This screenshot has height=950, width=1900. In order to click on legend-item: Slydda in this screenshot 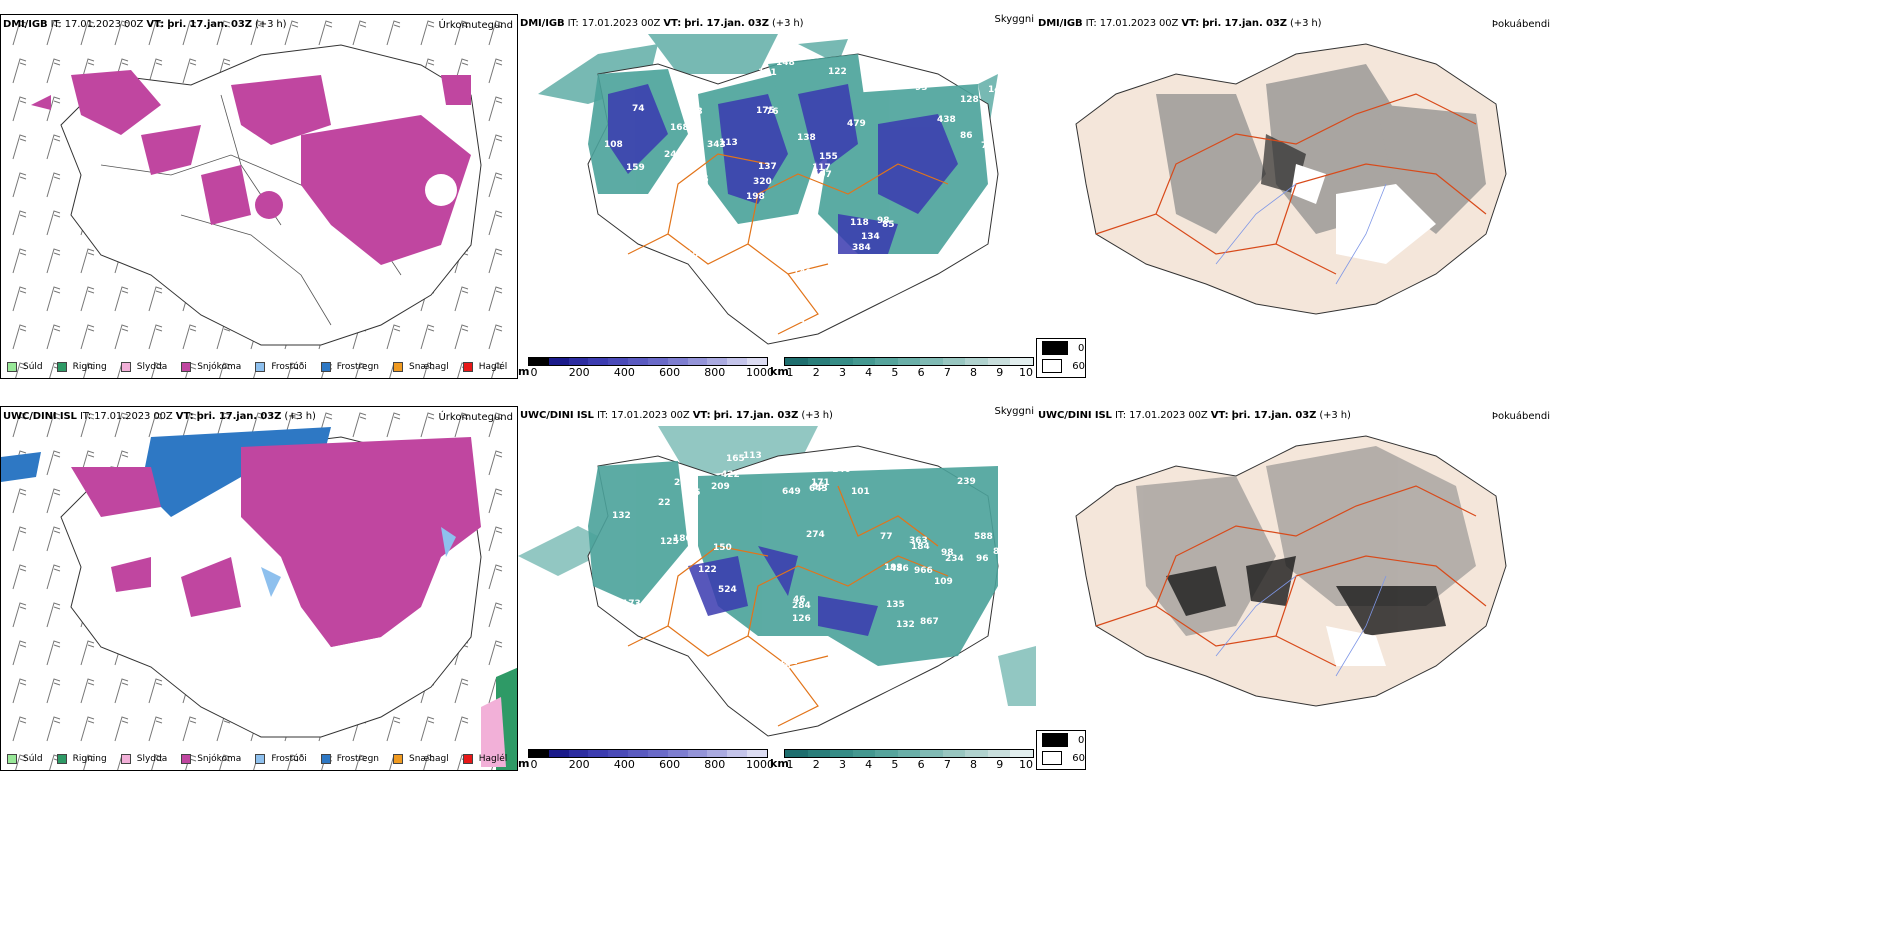, I will do `click(143, 367)`.